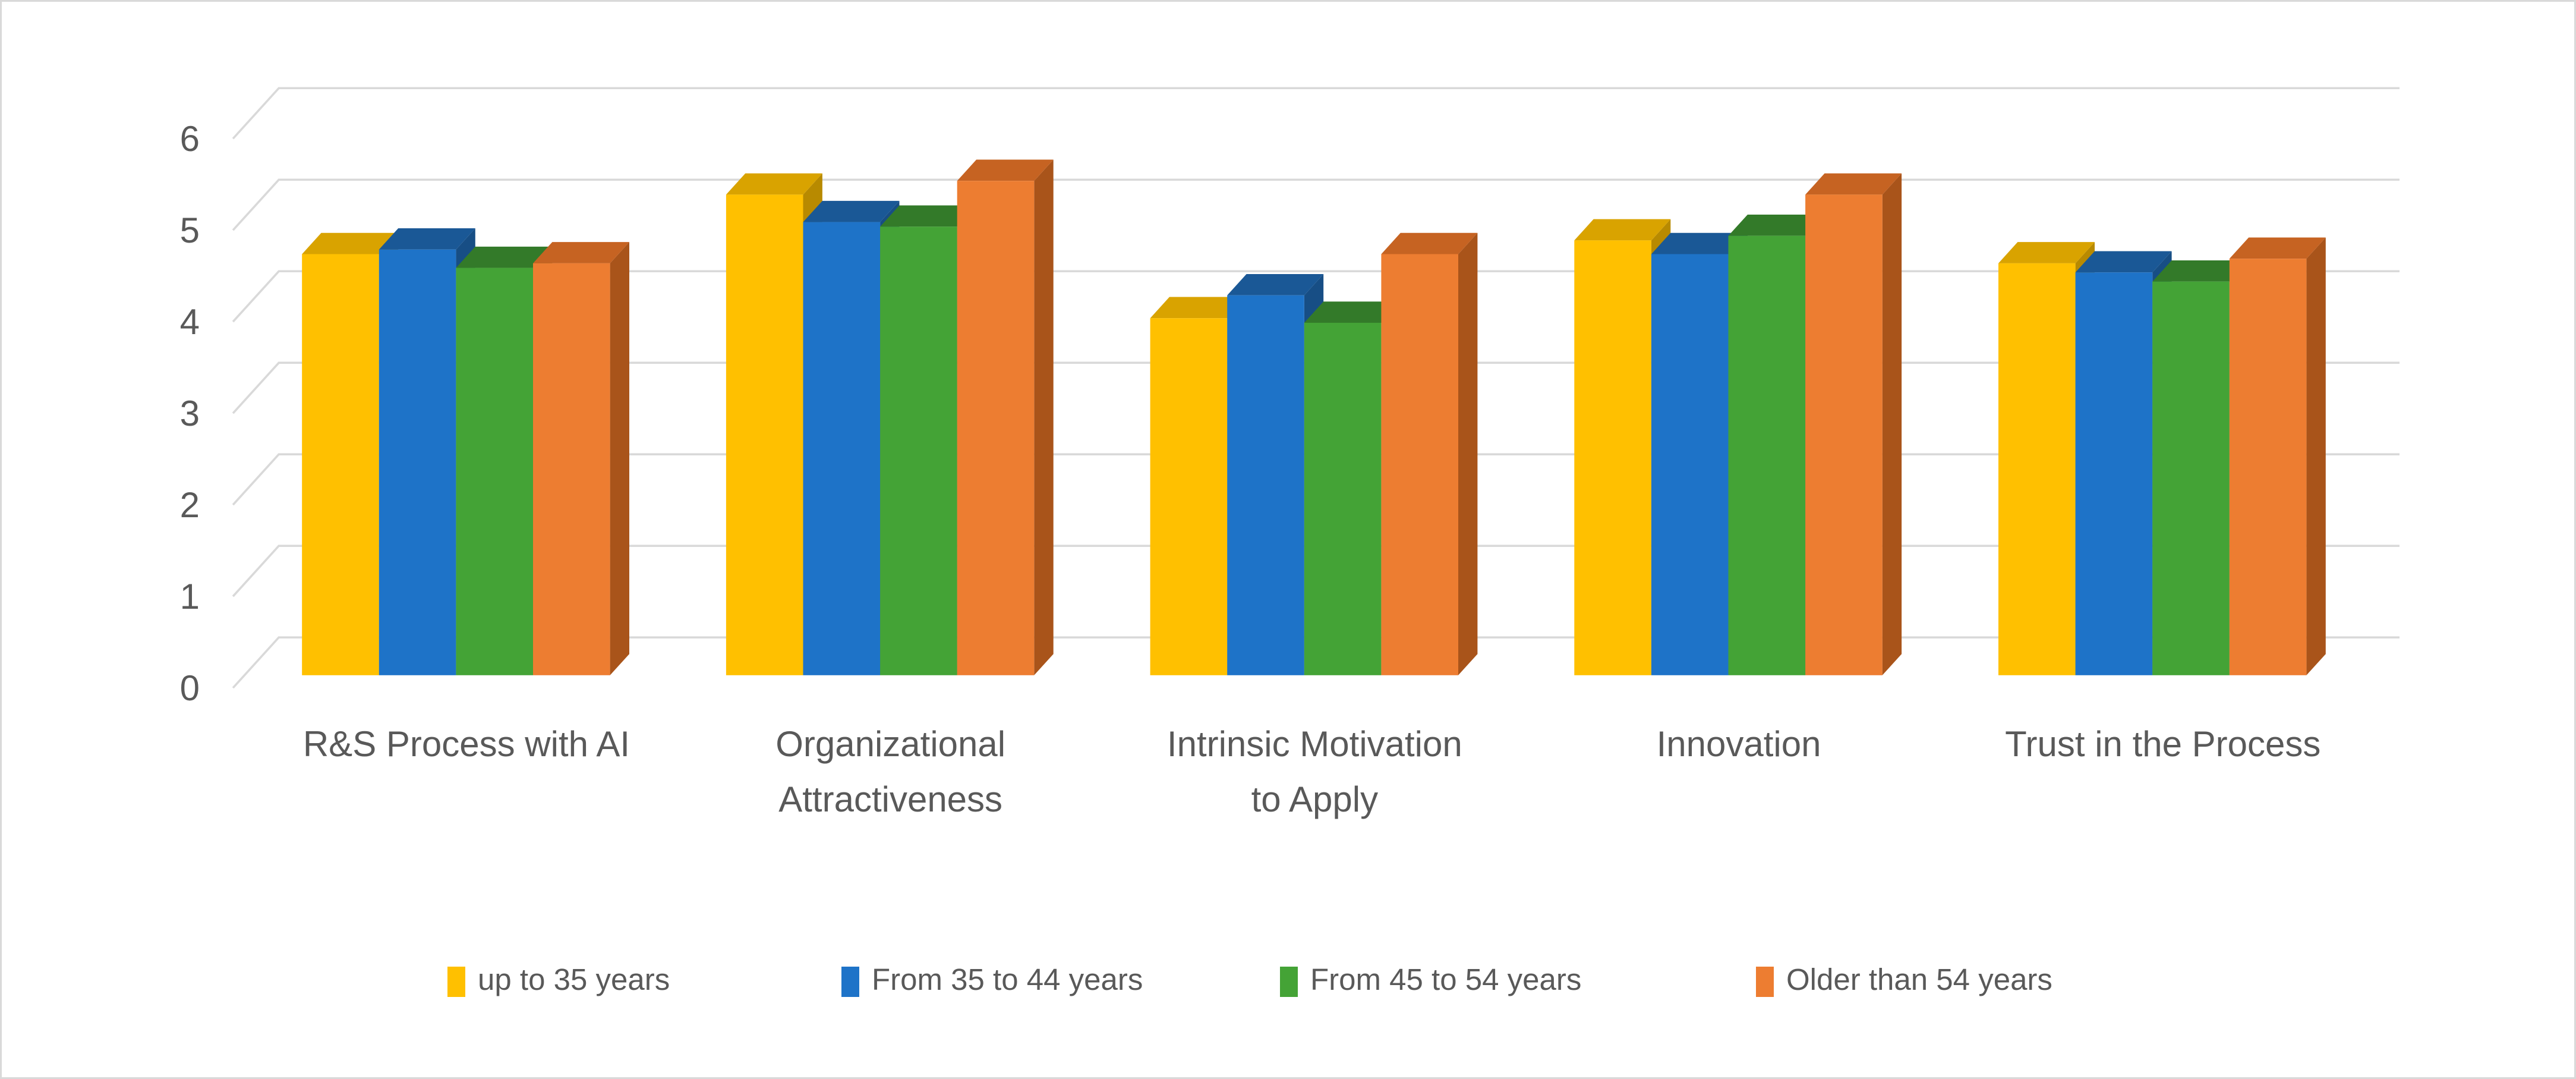 Image resolution: width=2576 pixels, height=1079 pixels. Describe the element at coordinates (1445, 979) in the screenshot. I see `legend-label: From 45 to 54 years` at that location.